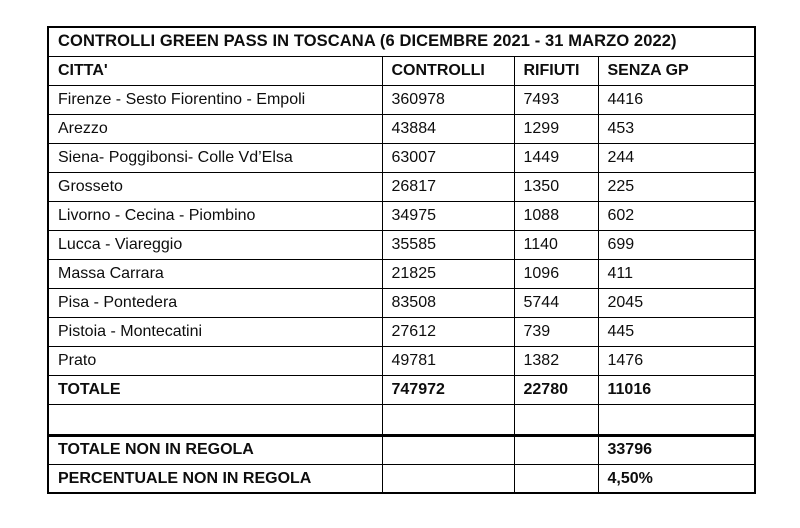 Image resolution: width=800 pixels, height=528 pixels. Describe the element at coordinates (448, 389) in the screenshot. I see `controlli-cell: 747972` at that location.